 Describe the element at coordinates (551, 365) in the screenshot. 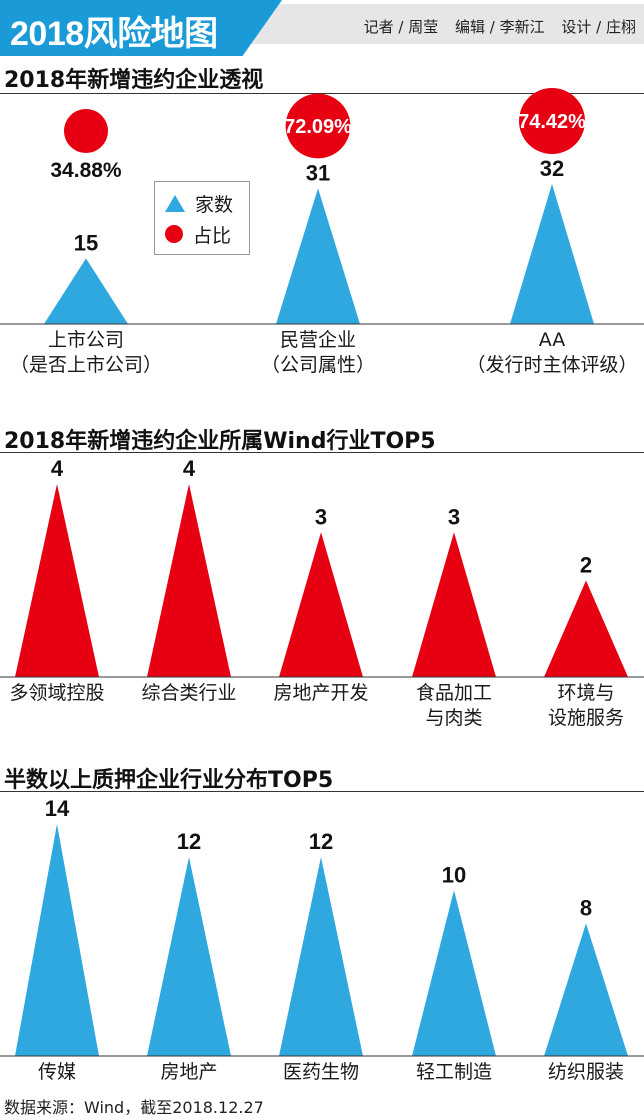

I see `category-label-2-line2: （发行时主体评级）` at that location.